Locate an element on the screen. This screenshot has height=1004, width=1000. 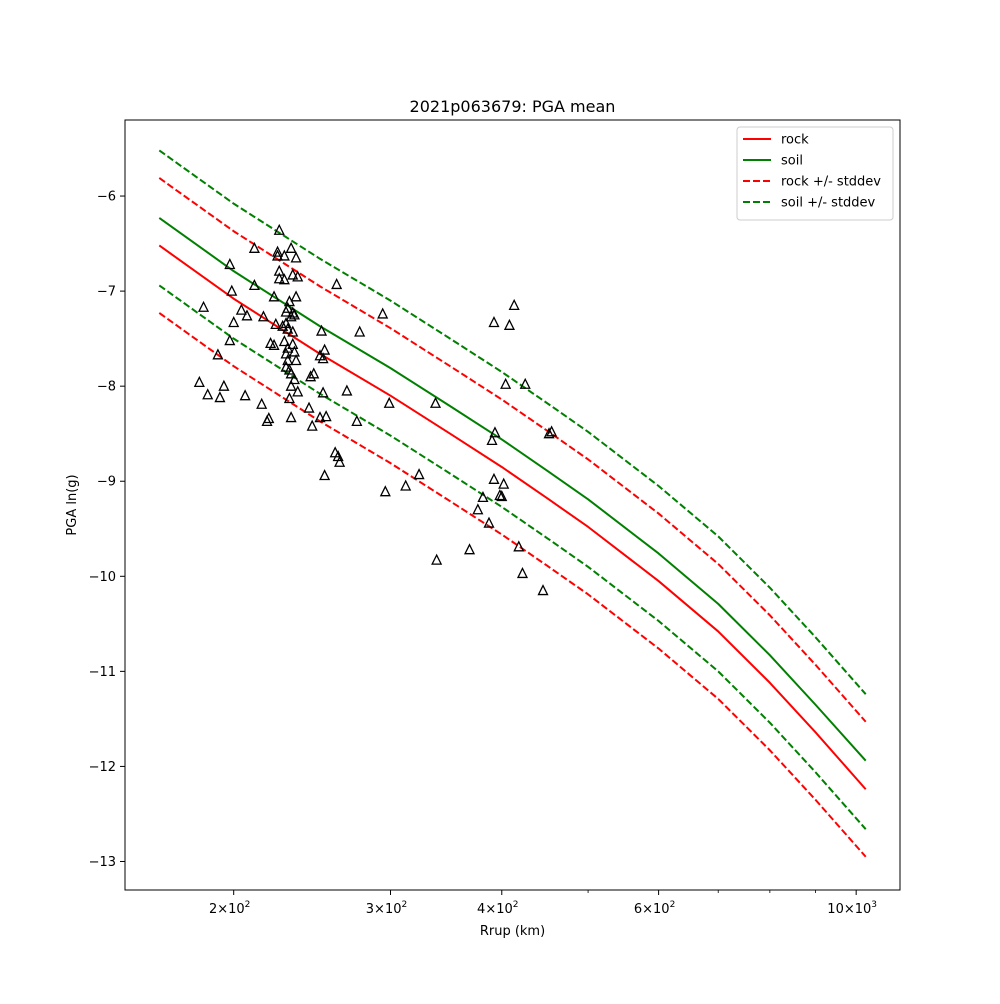
legend-label: soil +/- stddev is located at coordinates (828, 203).